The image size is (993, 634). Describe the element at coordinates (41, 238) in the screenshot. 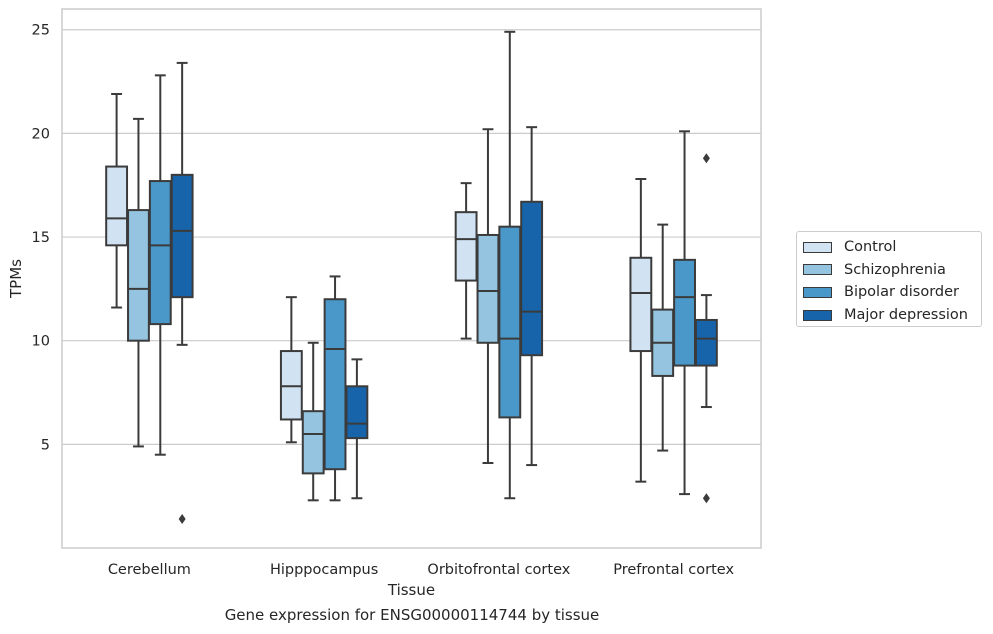

I see `y-tick-label: 15` at that location.